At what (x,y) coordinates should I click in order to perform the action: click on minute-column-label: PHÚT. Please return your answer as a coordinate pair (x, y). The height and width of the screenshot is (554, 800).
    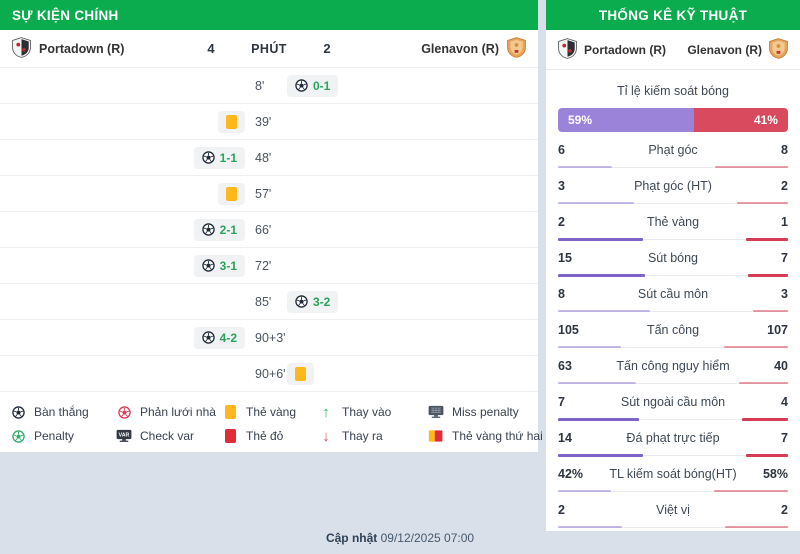
    Looking at the image, I should click on (269, 48).